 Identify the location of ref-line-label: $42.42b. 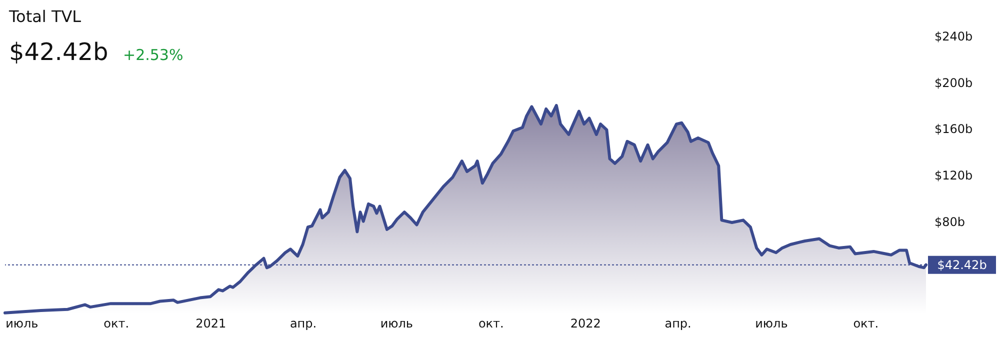
(962, 265).